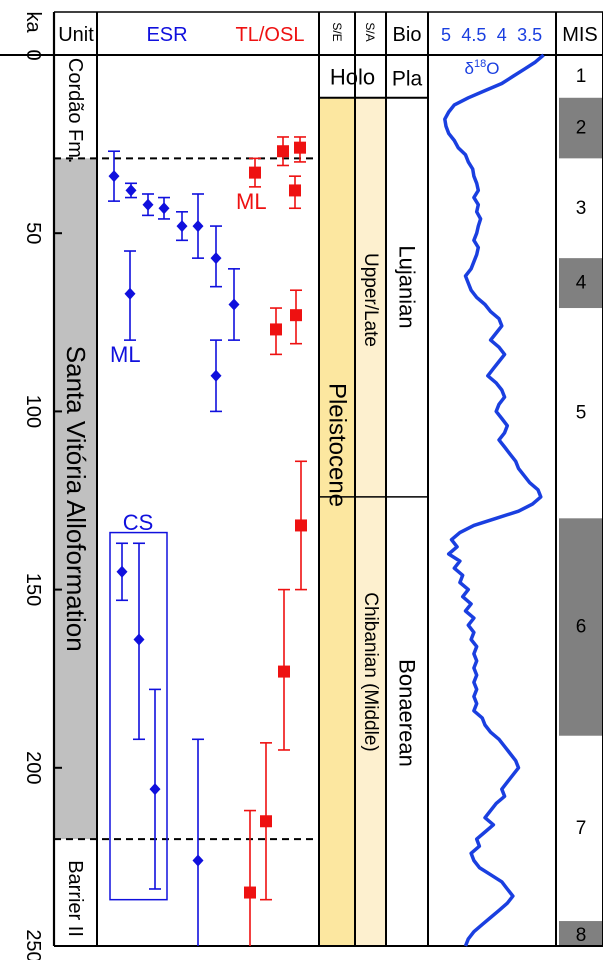 The width and height of the screenshot is (603, 960). I want to click on TL/OSL-point-0, so click(300, 147).